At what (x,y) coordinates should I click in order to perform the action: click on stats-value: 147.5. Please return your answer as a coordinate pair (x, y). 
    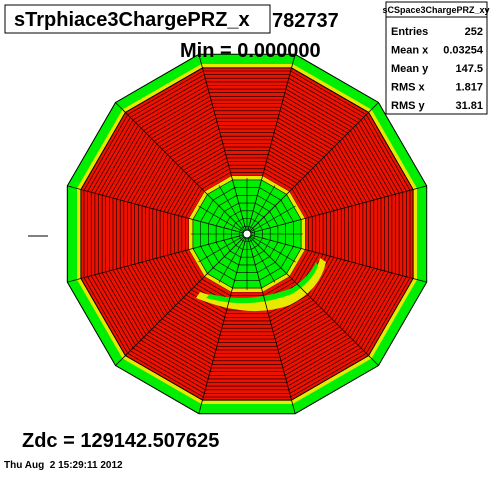
    Looking at the image, I should click on (469, 69).